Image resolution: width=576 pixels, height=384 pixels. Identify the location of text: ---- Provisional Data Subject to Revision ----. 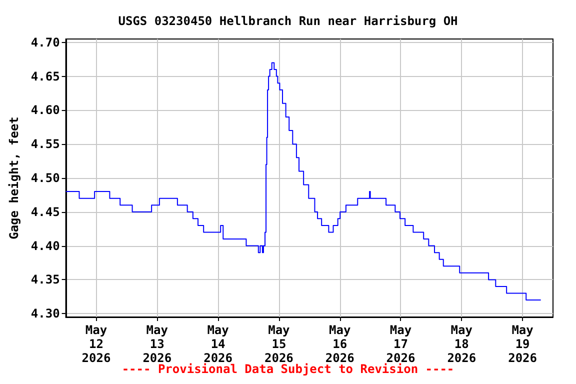
(288, 369).